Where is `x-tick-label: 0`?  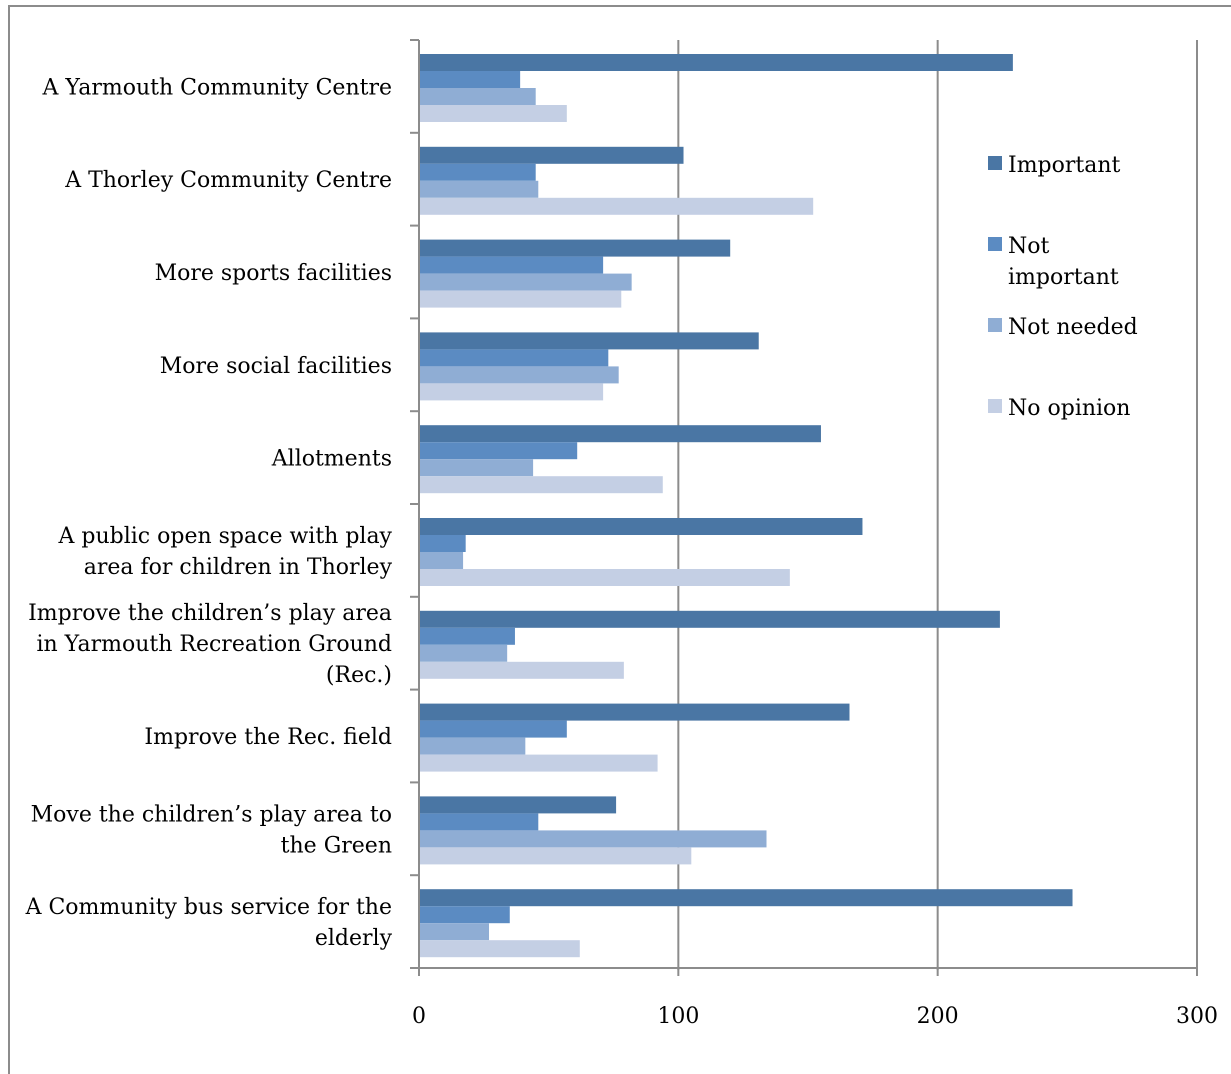
x-tick-label: 0 is located at coordinates (419, 1016).